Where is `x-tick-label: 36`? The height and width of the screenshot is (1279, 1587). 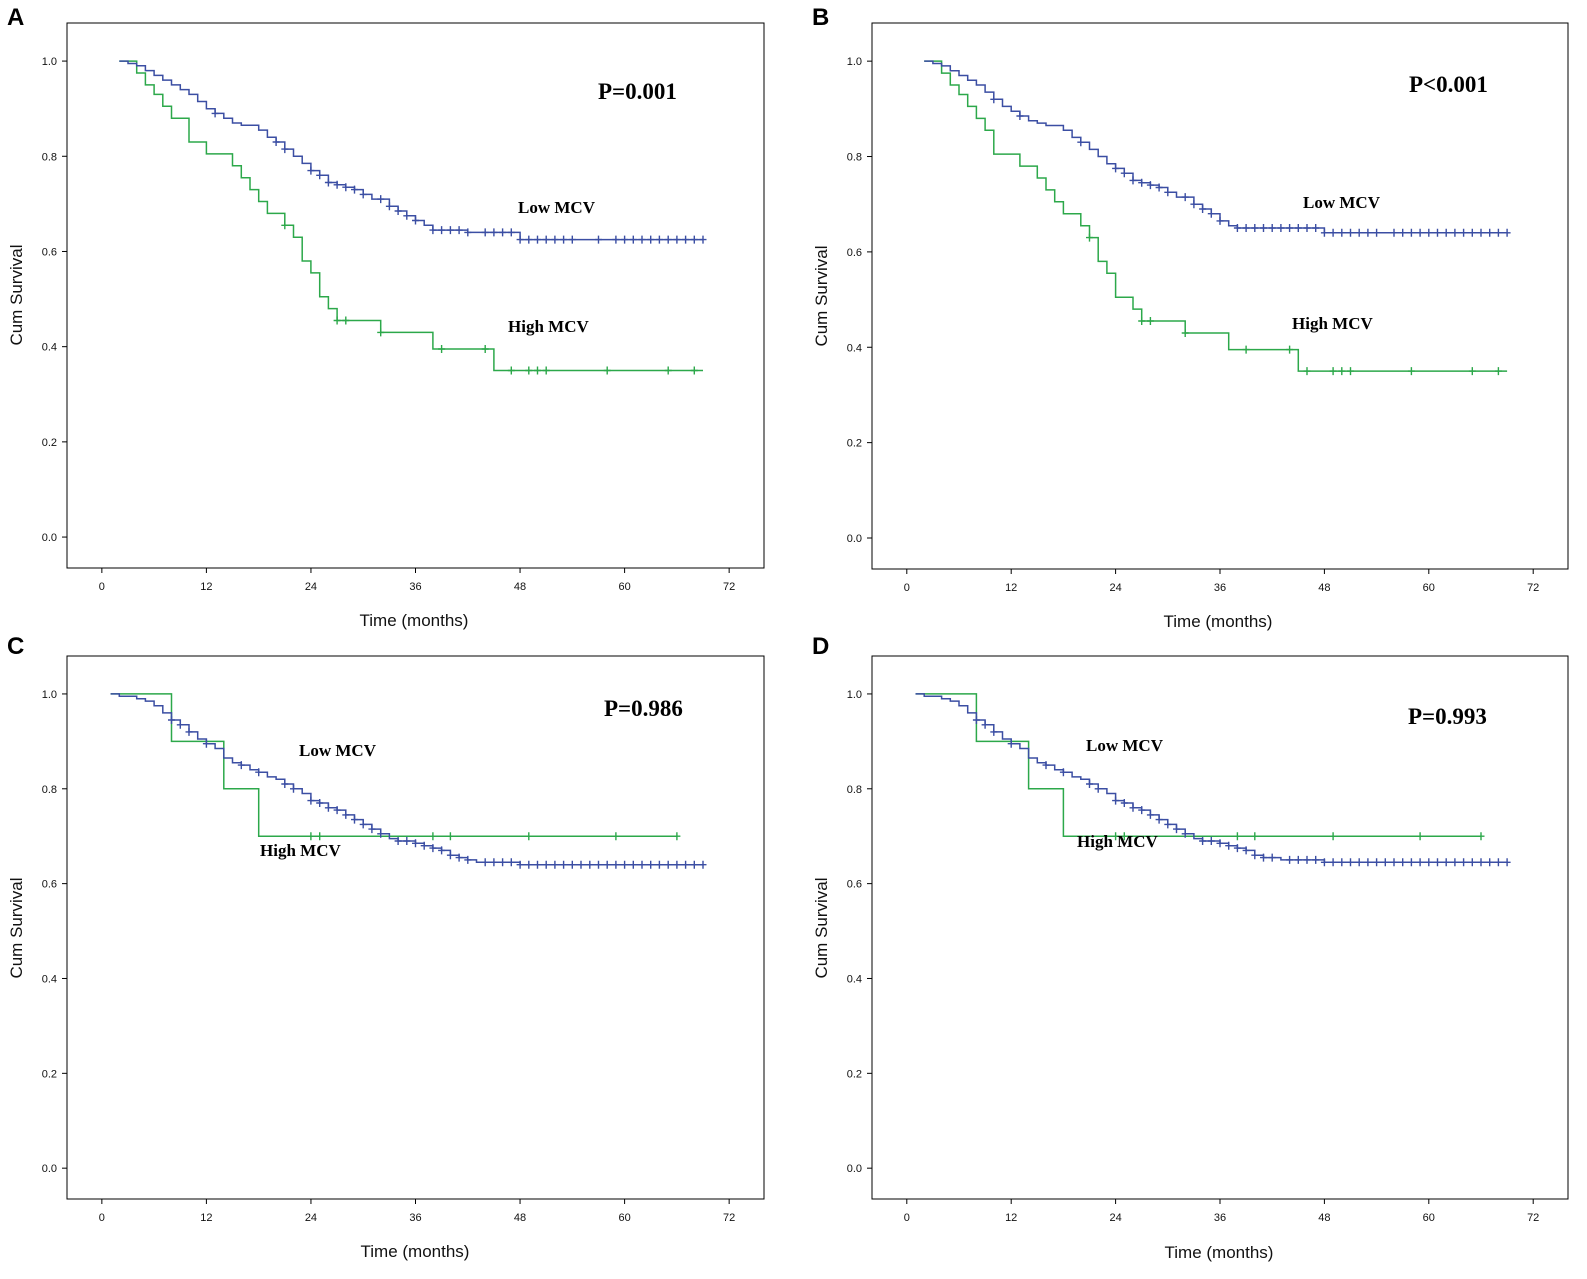 x-tick-label: 36 is located at coordinates (1220, 588).